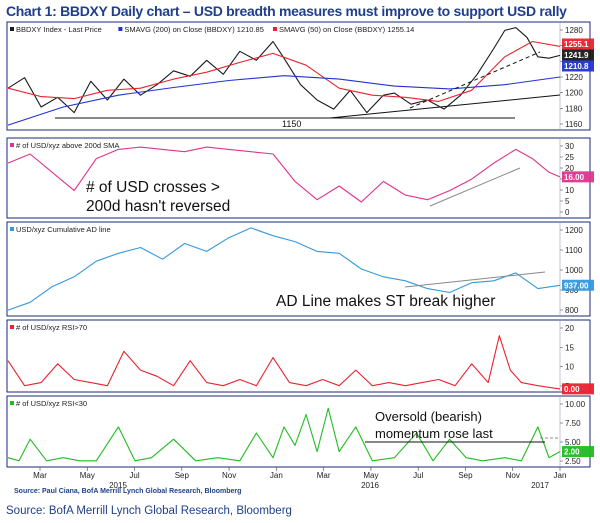  What do you see at coordinates (572, 389) in the screenshot?
I see `last-value-label: 0.00` at bounding box center [572, 389].